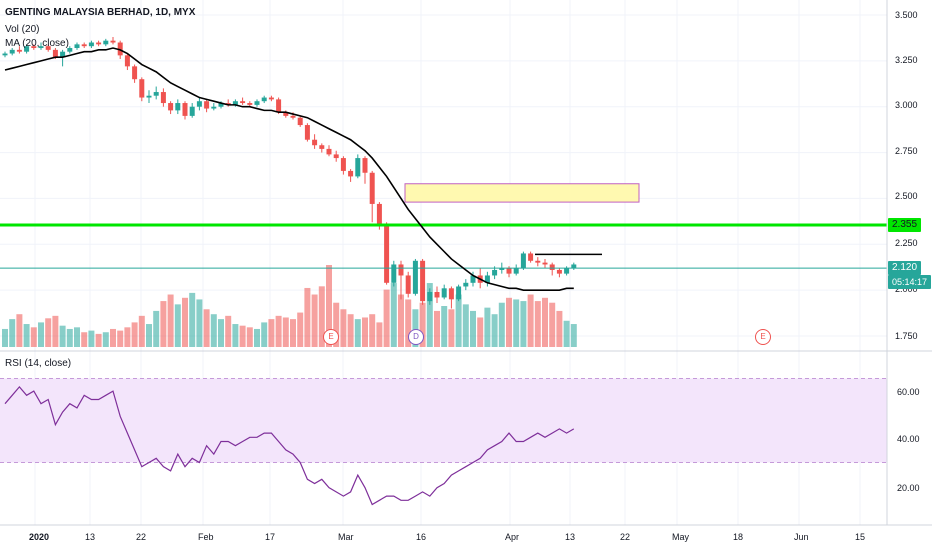 This screenshot has height=550, width=932. What do you see at coordinates (906, 243) in the screenshot?
I see `price-tick: 2.250` at bounding box center [906, 243].